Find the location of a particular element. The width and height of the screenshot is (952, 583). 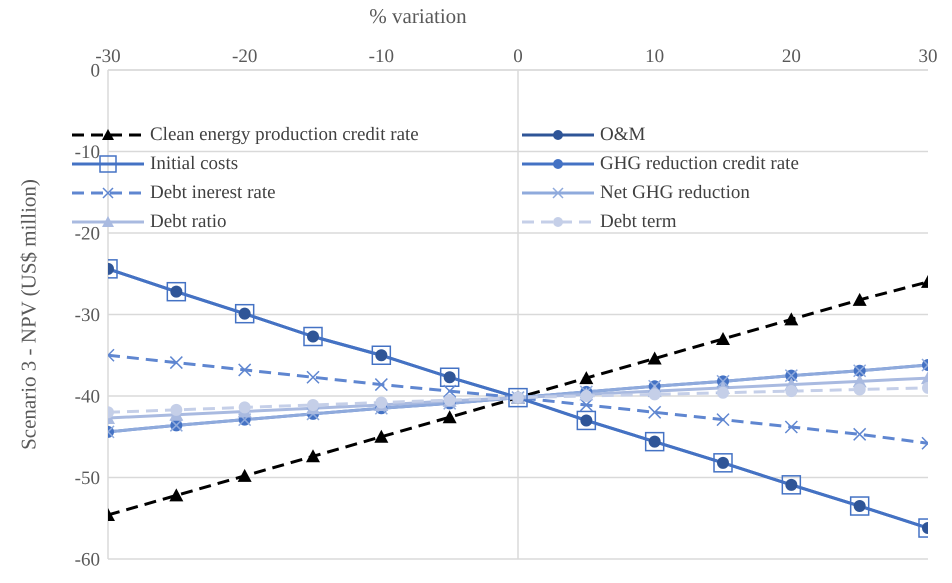

legend-label: Initial costs is located at coordinates (194, 163).